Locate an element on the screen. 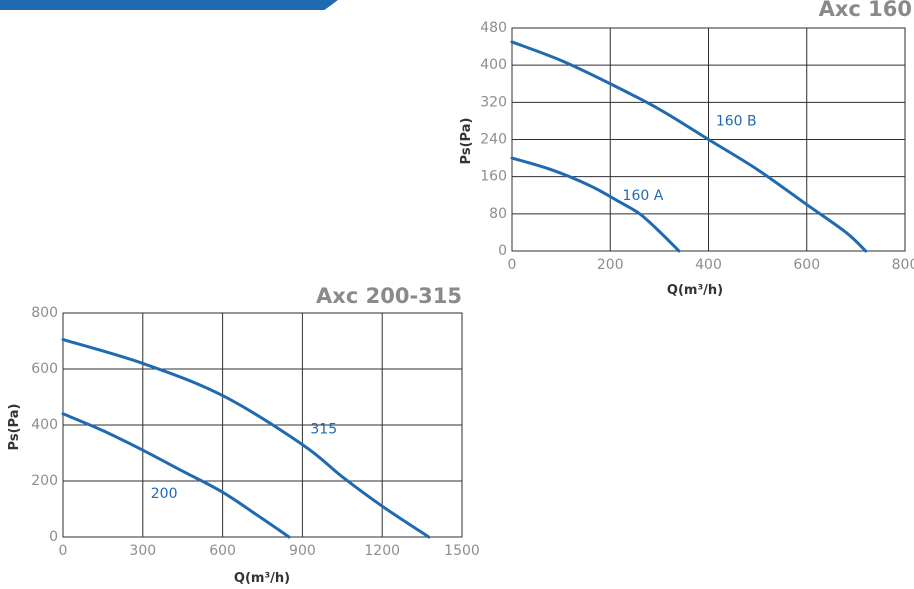 The width and height of the screenshot is (914, 589). chart-title-axc160: Axc 160 is located at coordinates (865, 10).